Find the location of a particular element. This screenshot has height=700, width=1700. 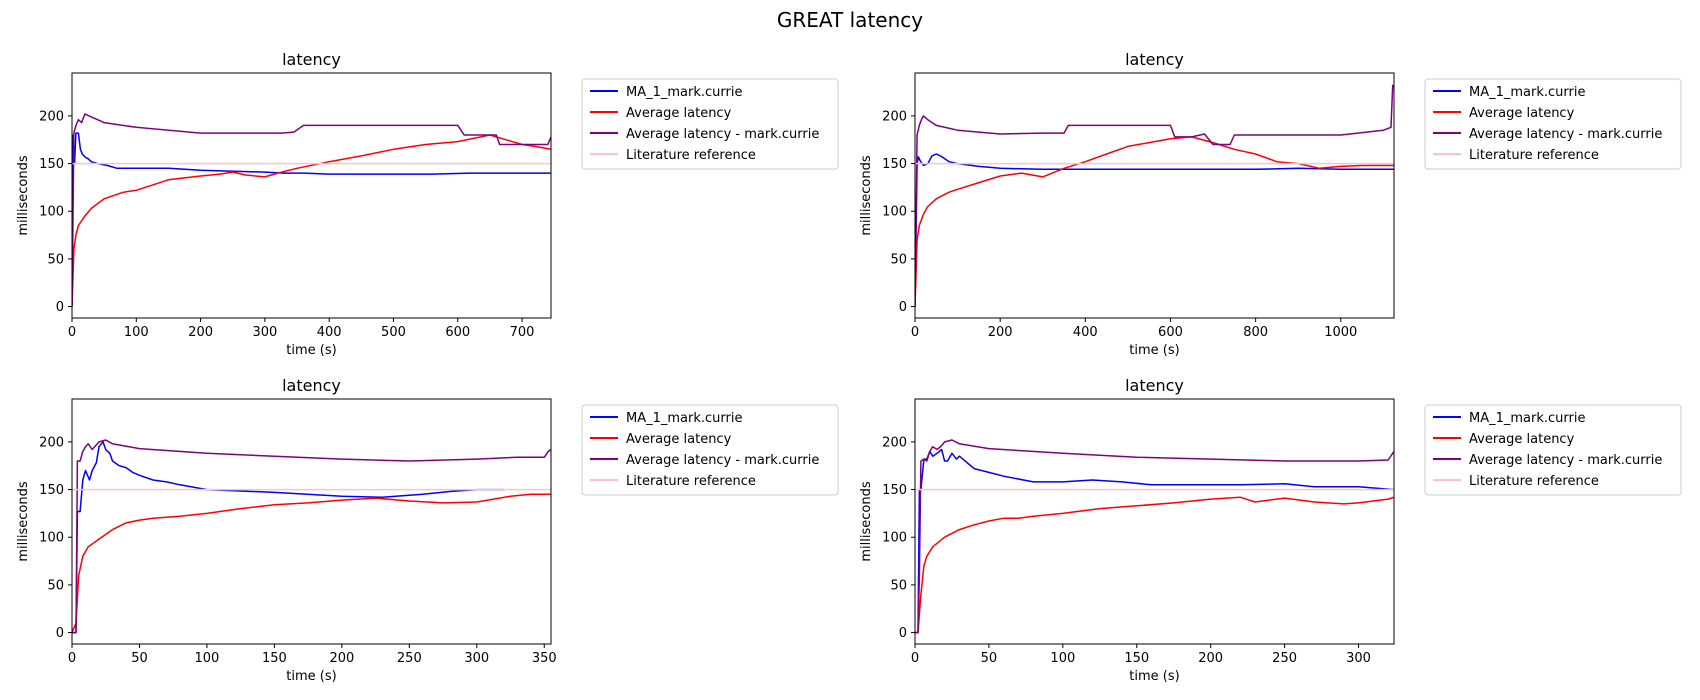

x-tick-label: 500 is located at coordinates (393, 332).